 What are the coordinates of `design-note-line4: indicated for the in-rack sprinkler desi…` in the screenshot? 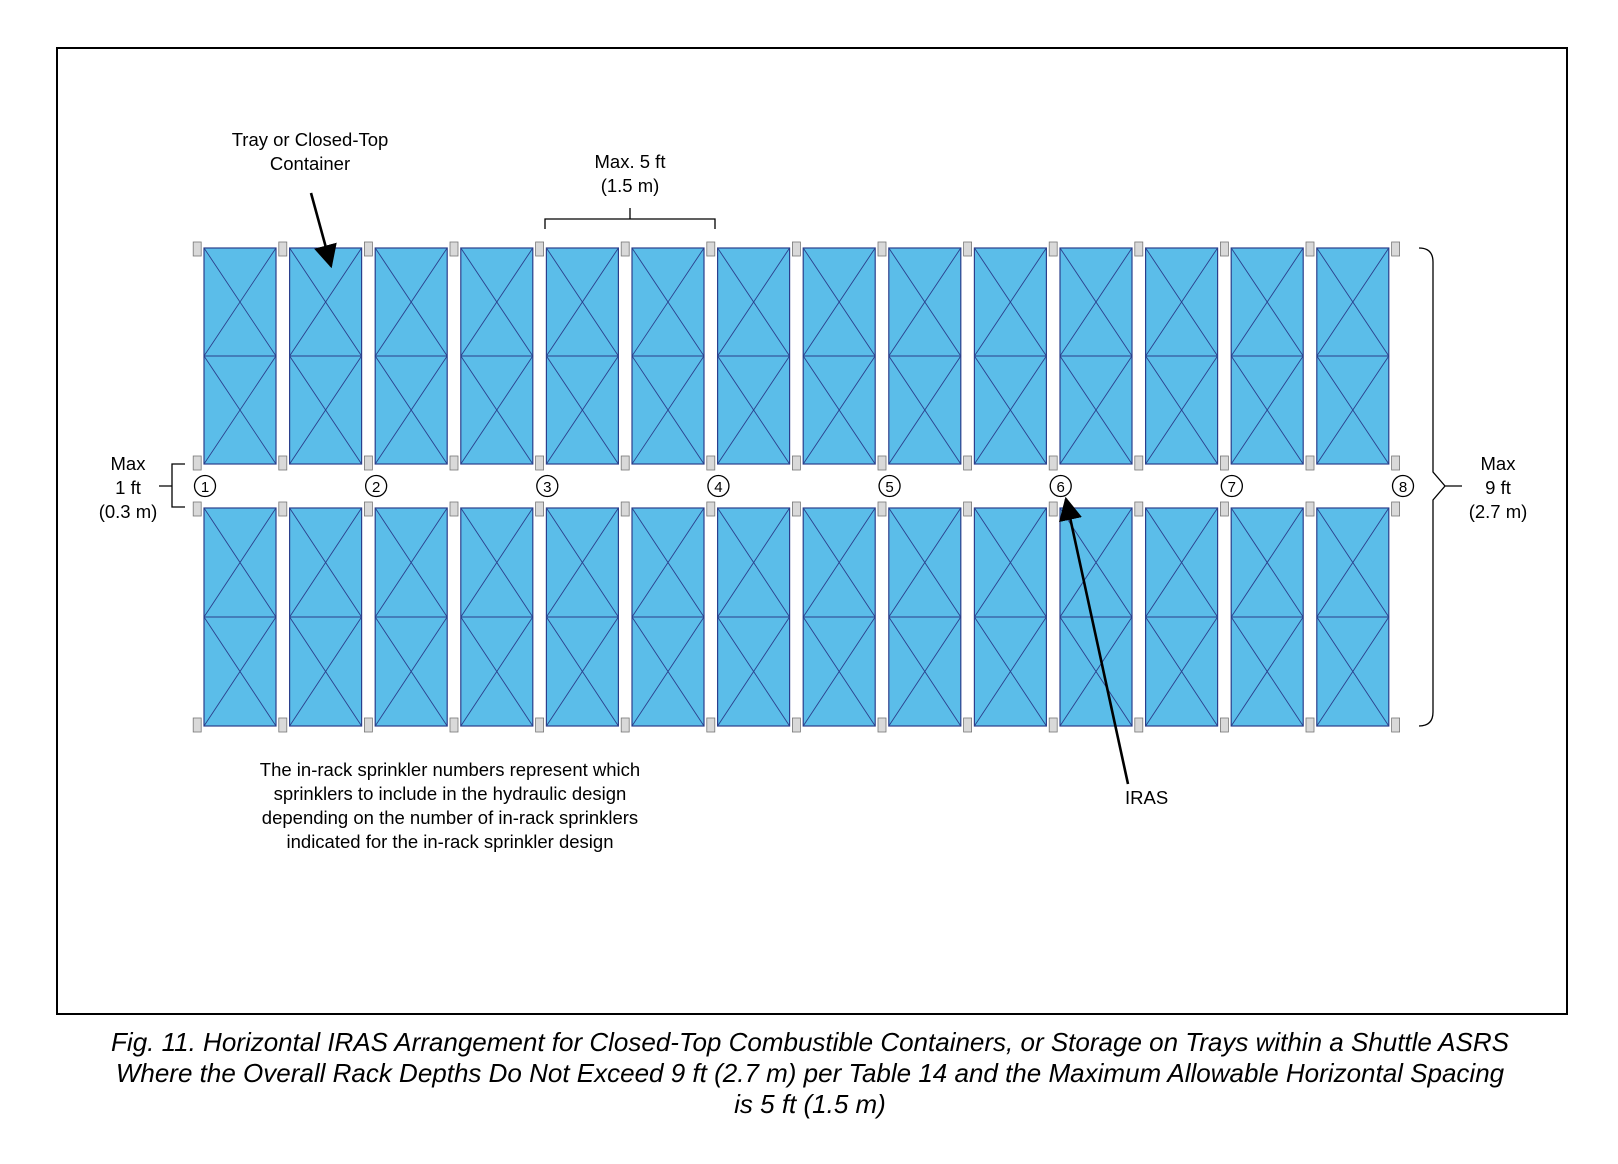 It's located at (450, 841).